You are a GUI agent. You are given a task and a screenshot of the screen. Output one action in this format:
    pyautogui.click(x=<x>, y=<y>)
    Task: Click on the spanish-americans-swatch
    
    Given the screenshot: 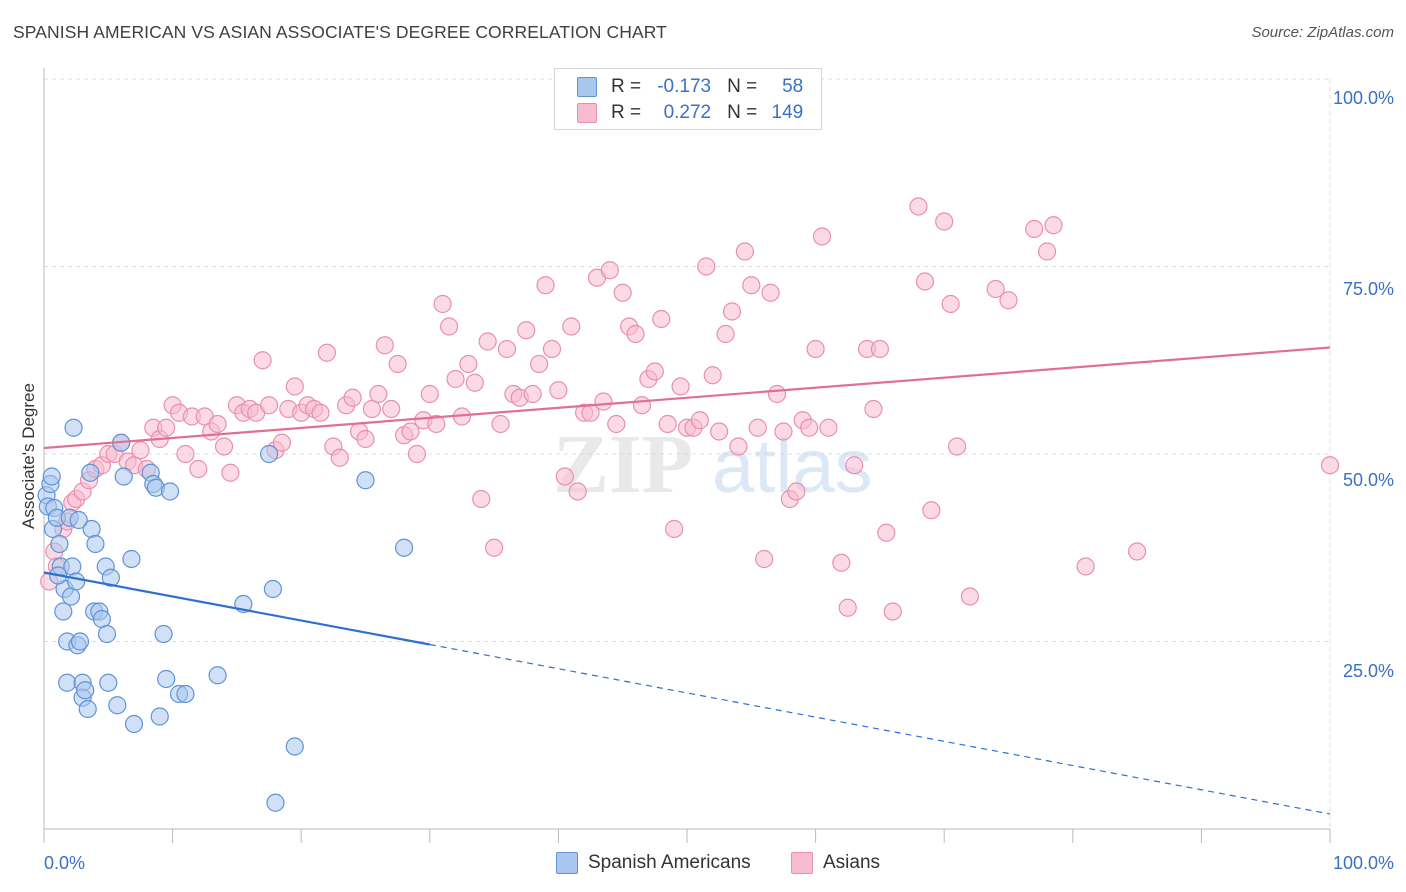 What is the action you would take?
    pyautogui.click(x=587, y=87)
    